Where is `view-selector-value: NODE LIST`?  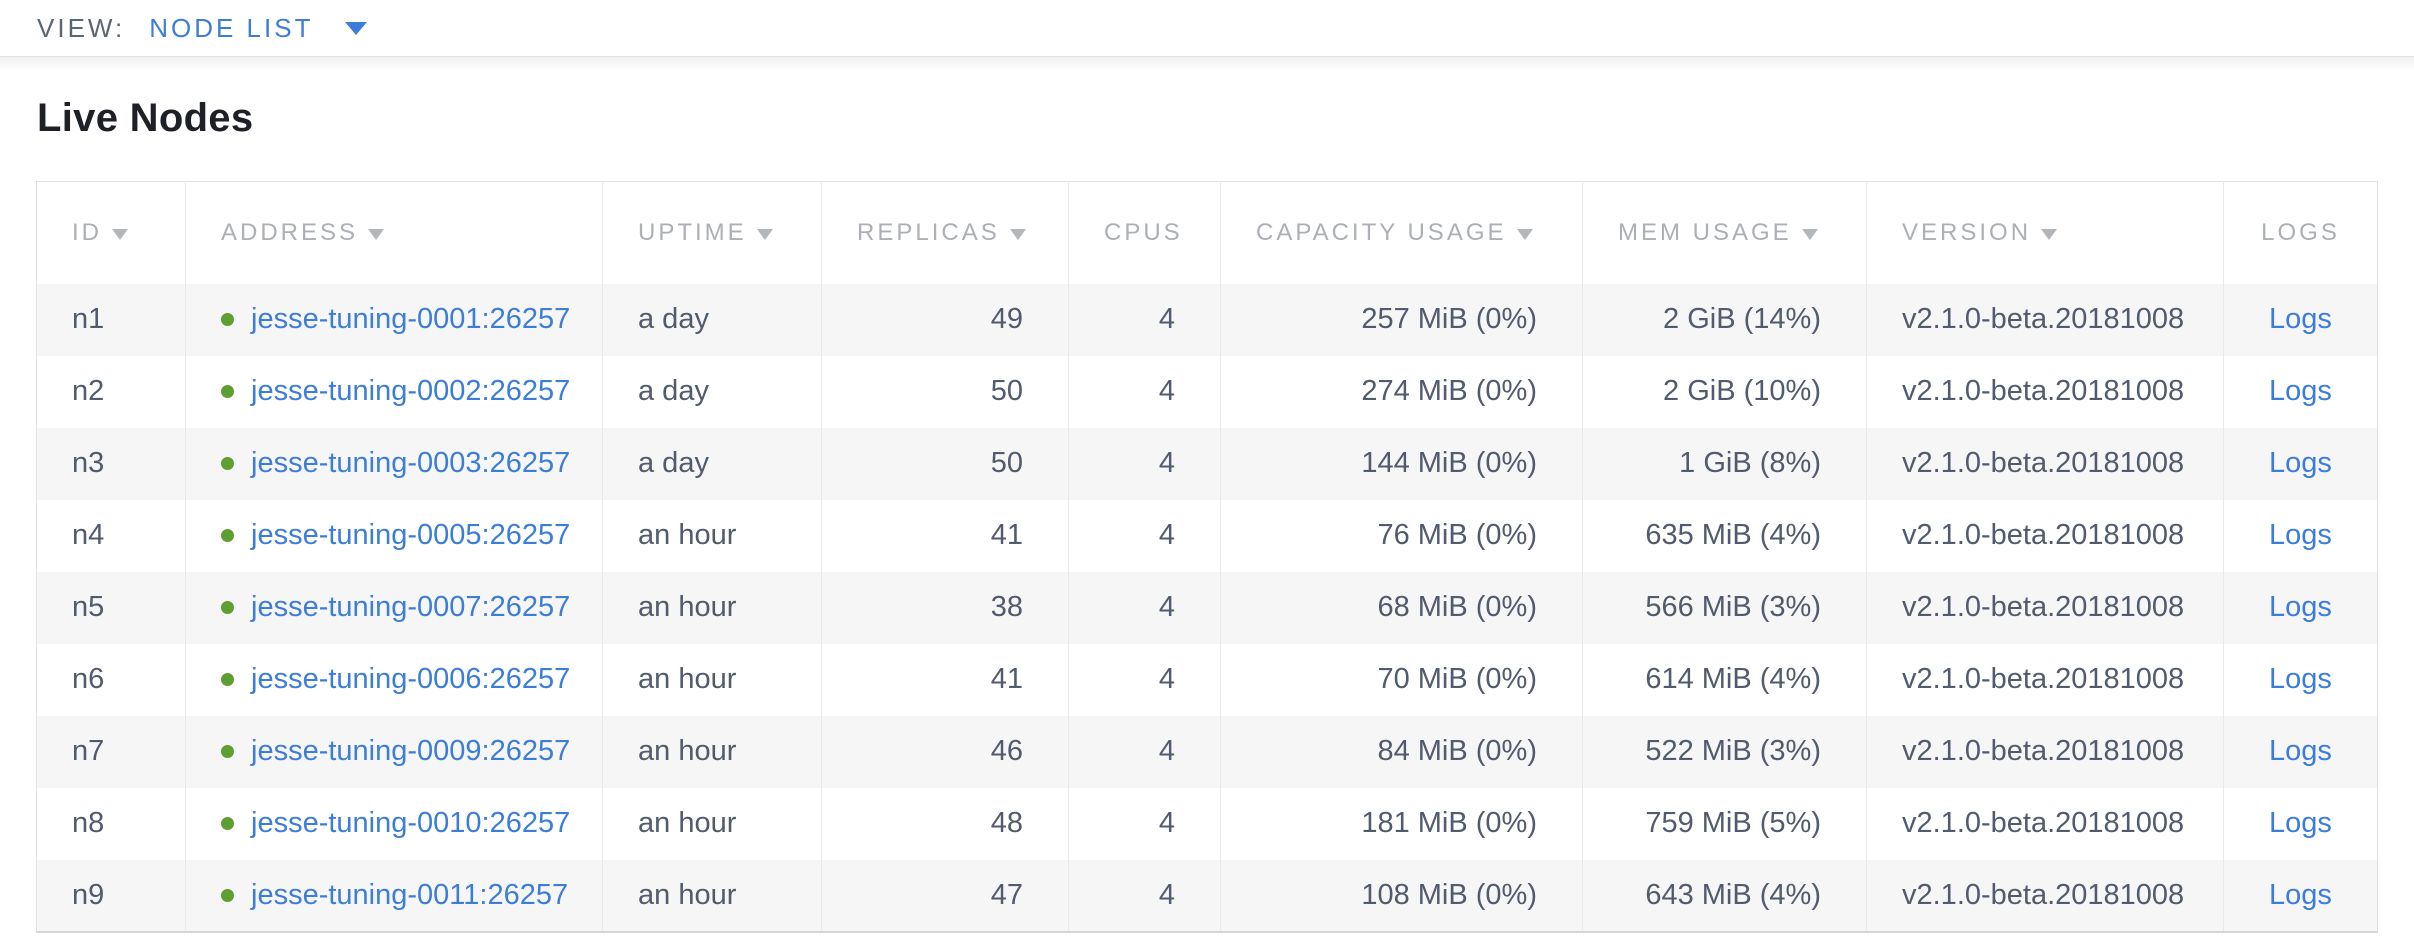 view-selector-value: NODE LIST is located at coordinates (231, 27).